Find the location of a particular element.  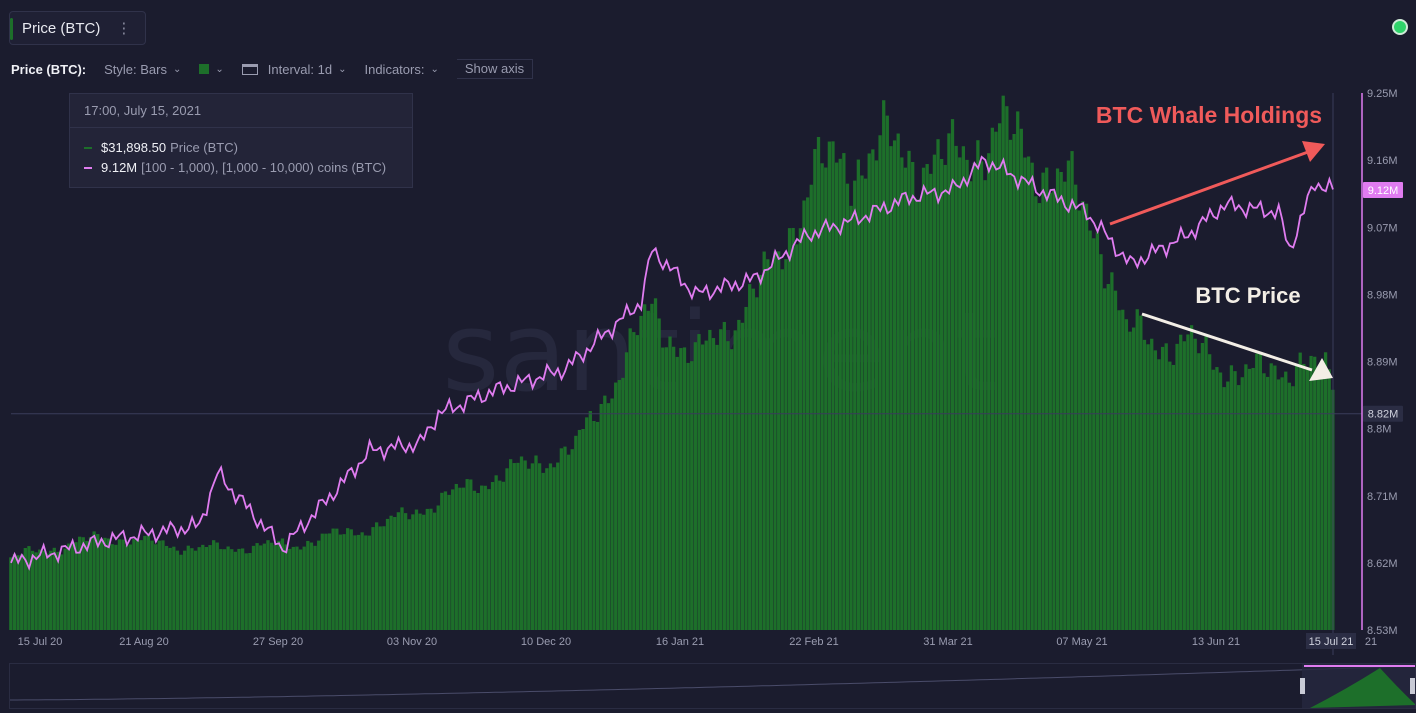

y-axis-tick-label: 8.98M is located at coordinates (1382, 295).